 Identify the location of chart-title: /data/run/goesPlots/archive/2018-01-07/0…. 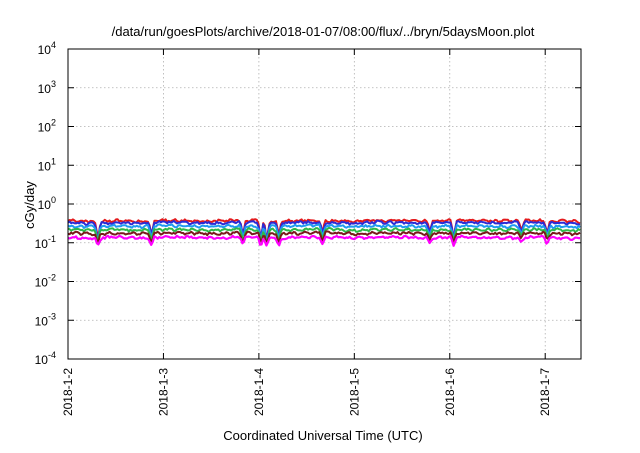
(323, 31).